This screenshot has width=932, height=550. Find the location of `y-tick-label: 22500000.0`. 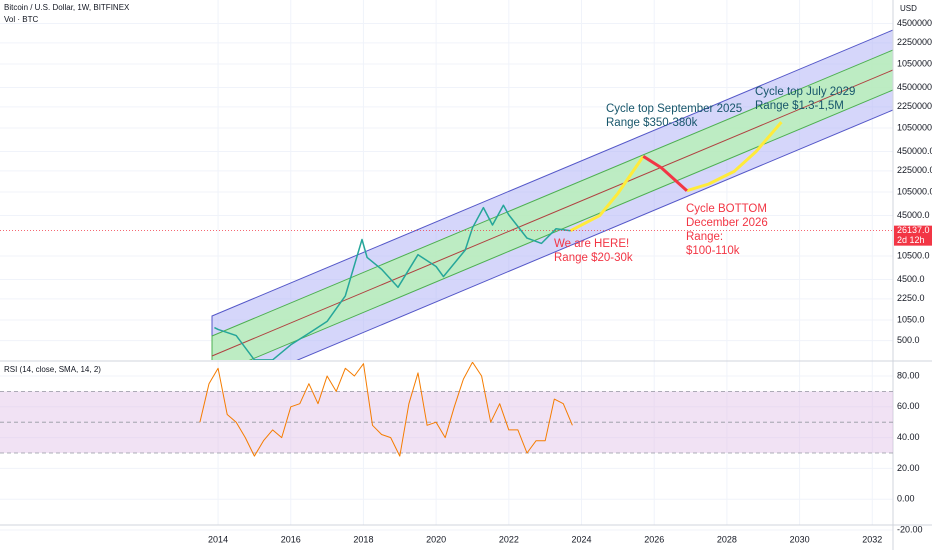

y-tick-label: 22500000.0 is located at coordinates (914, 42).